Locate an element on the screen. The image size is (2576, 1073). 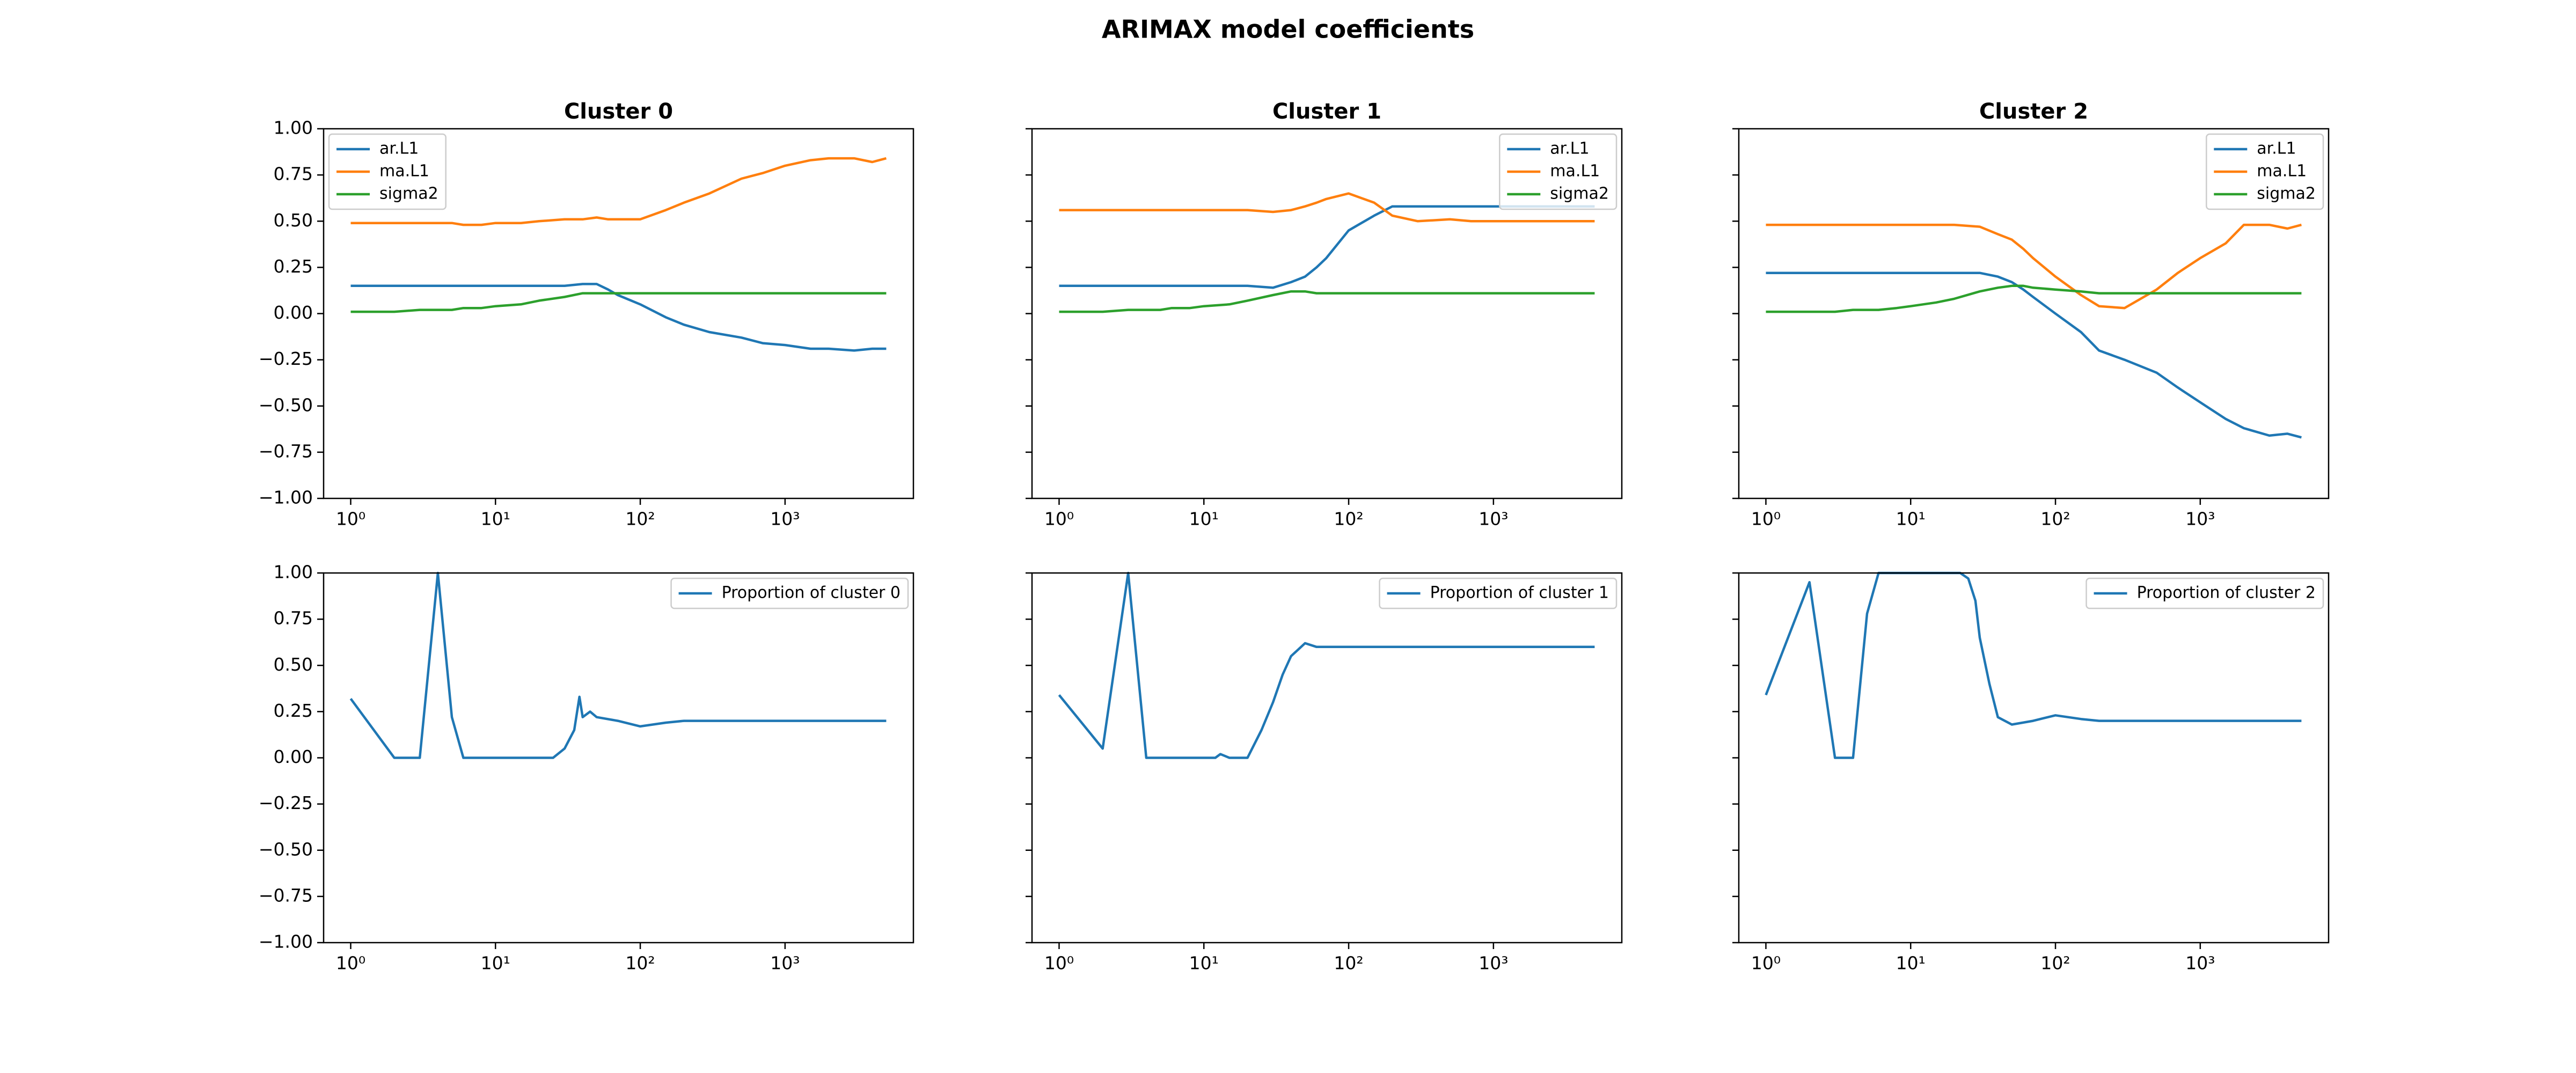
legend-label: Proportion of cluster 0 is located at coordinates (811, 593).